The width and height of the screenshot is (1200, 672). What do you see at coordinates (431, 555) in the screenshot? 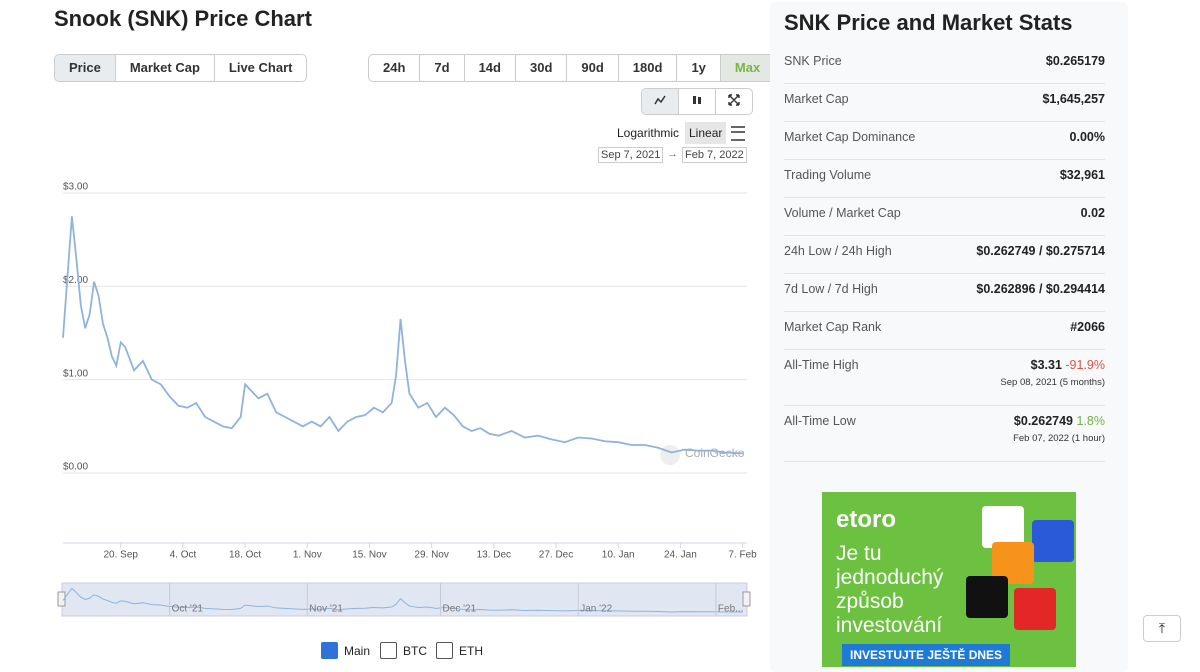
I see `x-tick-label: 29. Nov` at bounding box center [431, 555].